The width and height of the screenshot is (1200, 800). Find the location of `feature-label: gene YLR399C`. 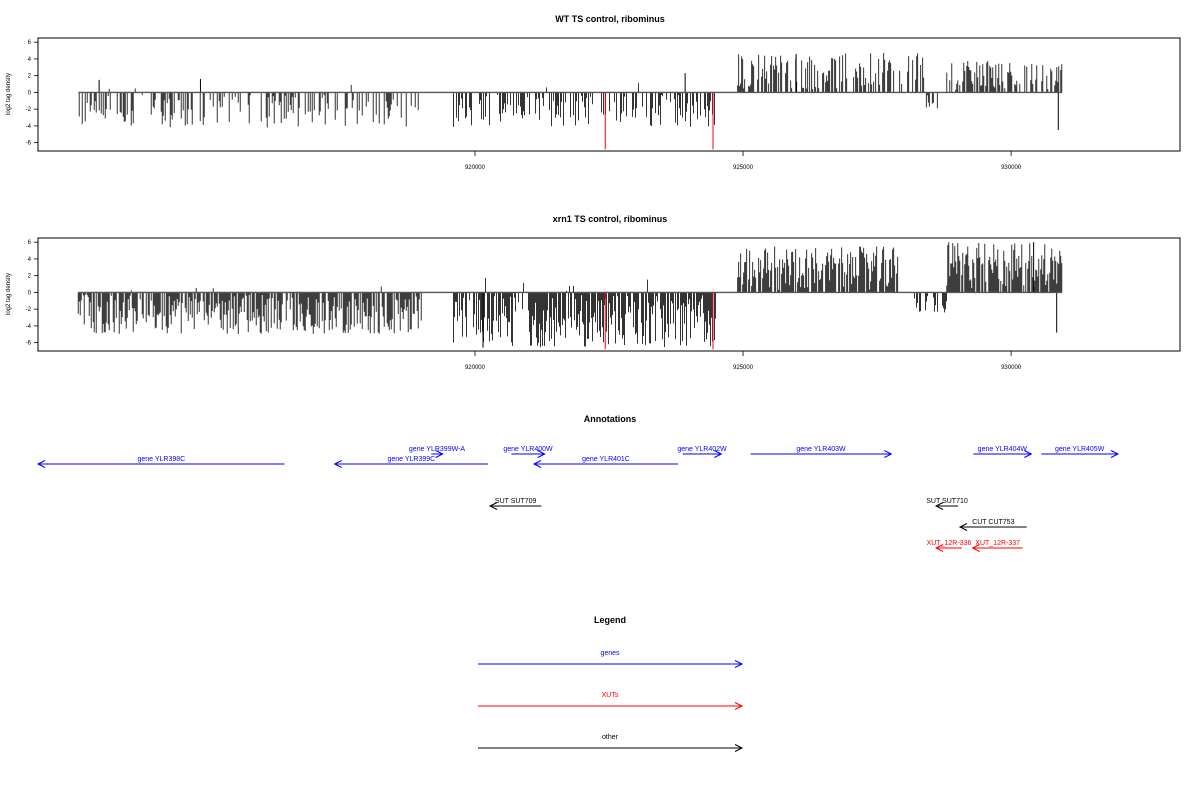

feature-label: gene YLR399C is located at coordinates (411, 459).